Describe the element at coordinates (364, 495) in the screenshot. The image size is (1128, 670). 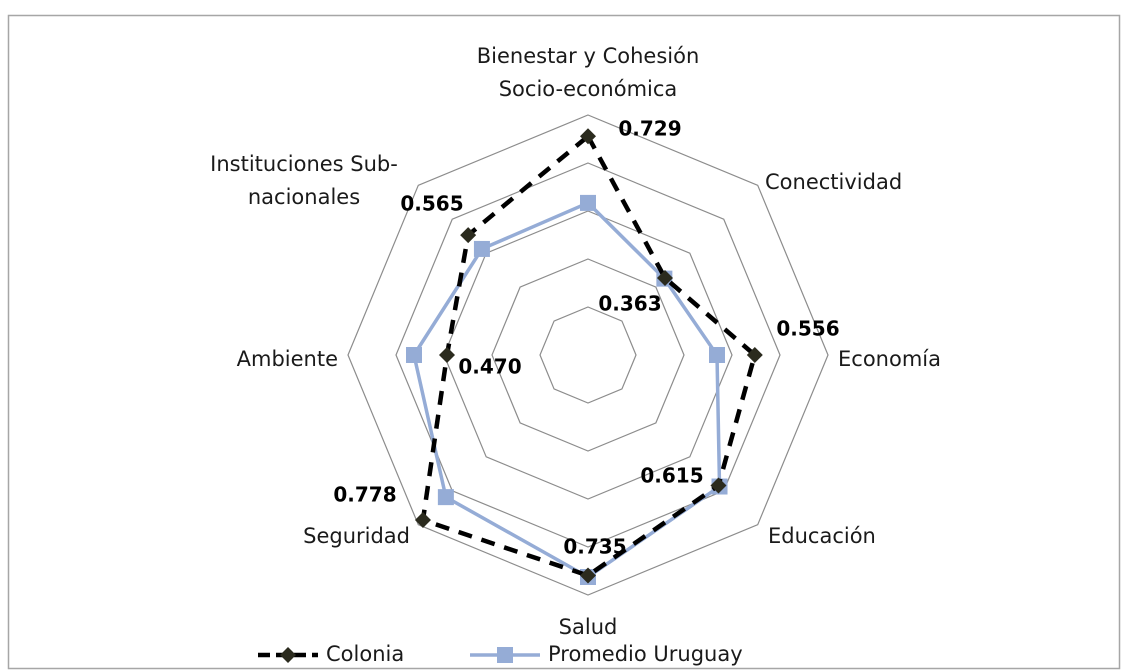
I see `value-label: 0.778` at that location.